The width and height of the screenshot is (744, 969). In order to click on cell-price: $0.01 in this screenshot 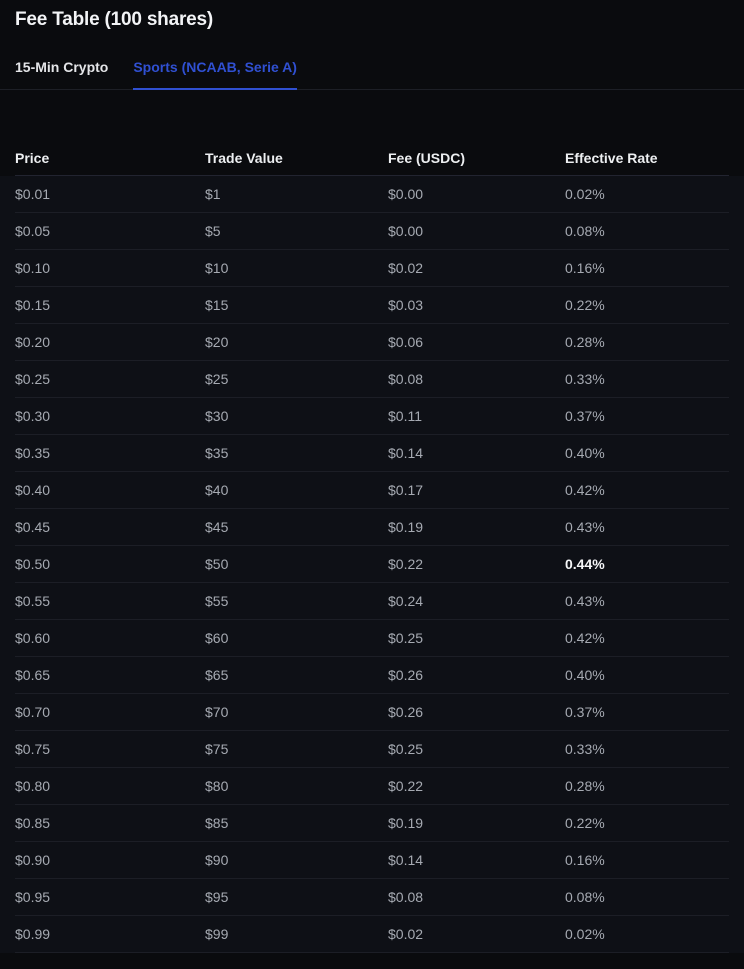, I will do `click(33, 194)`.